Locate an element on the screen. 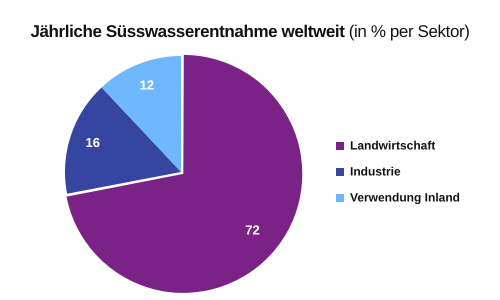 This screenshot has width=500, height=300. chart-title: Jährliche Süsswasserentnahme weltweit is located at coordinates (187, 31).